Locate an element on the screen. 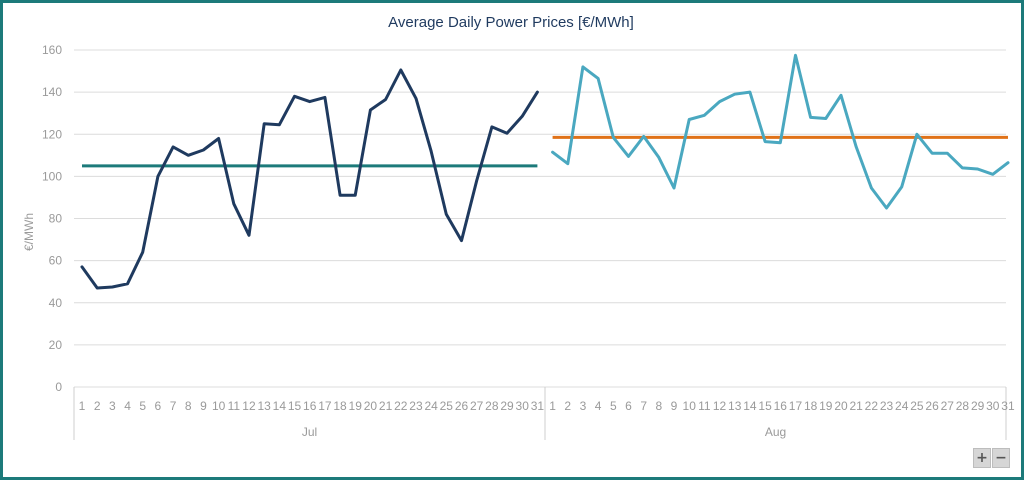 The image size is (1024, 480). zoom-in-button: + is located at coordinates (982, 458).